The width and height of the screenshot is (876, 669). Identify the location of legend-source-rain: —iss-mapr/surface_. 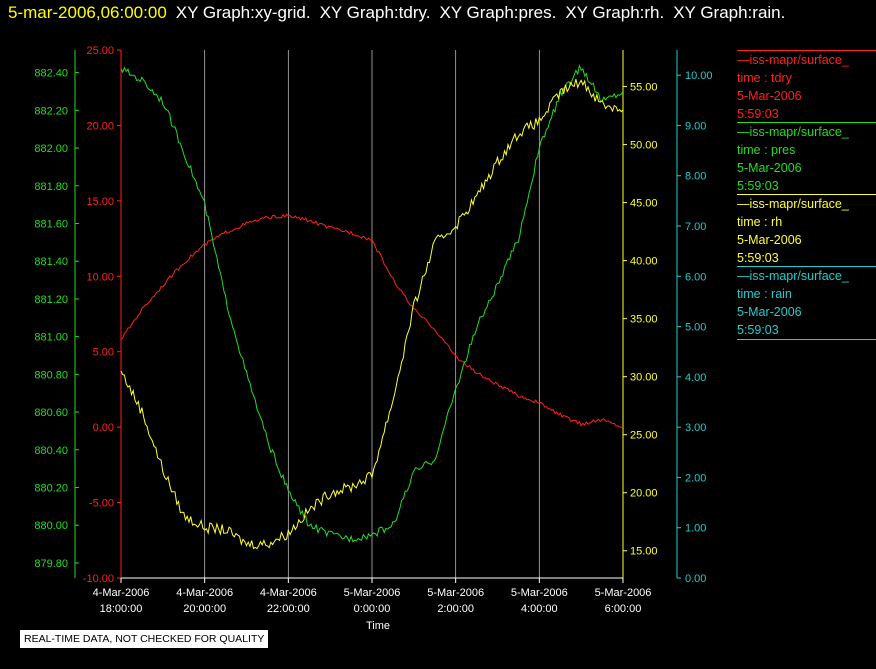
(793, 276).